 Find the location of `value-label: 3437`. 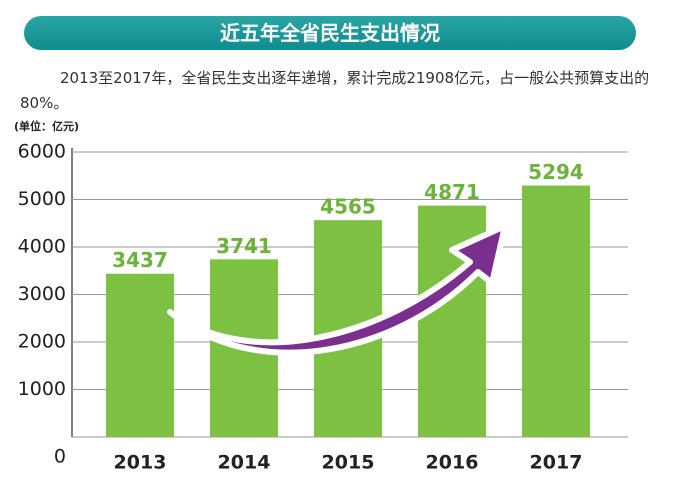

value-label: 3437 is located at coordinates (140, 260).